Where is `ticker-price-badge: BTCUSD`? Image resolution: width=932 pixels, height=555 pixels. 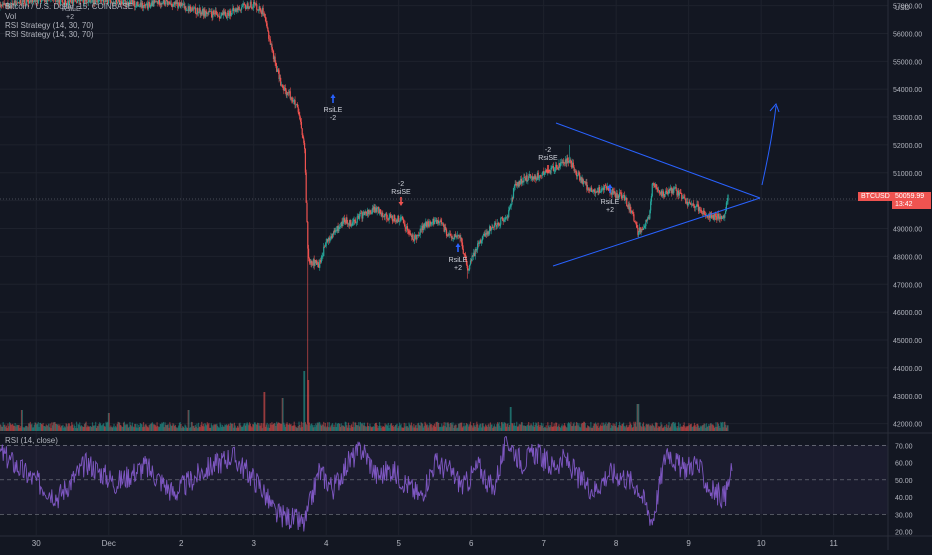 ticker-price-badge: BTCUSD is located at coordinates (875, 196).